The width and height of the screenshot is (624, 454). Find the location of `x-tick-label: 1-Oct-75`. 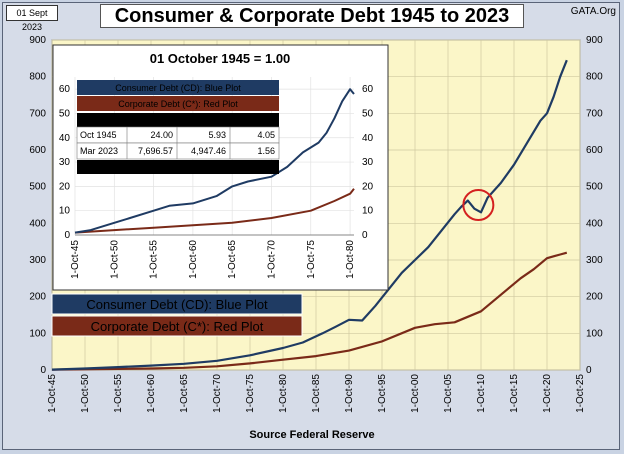

x-tick-label: 1-Oct-75 is located at coordinates (250, 393).